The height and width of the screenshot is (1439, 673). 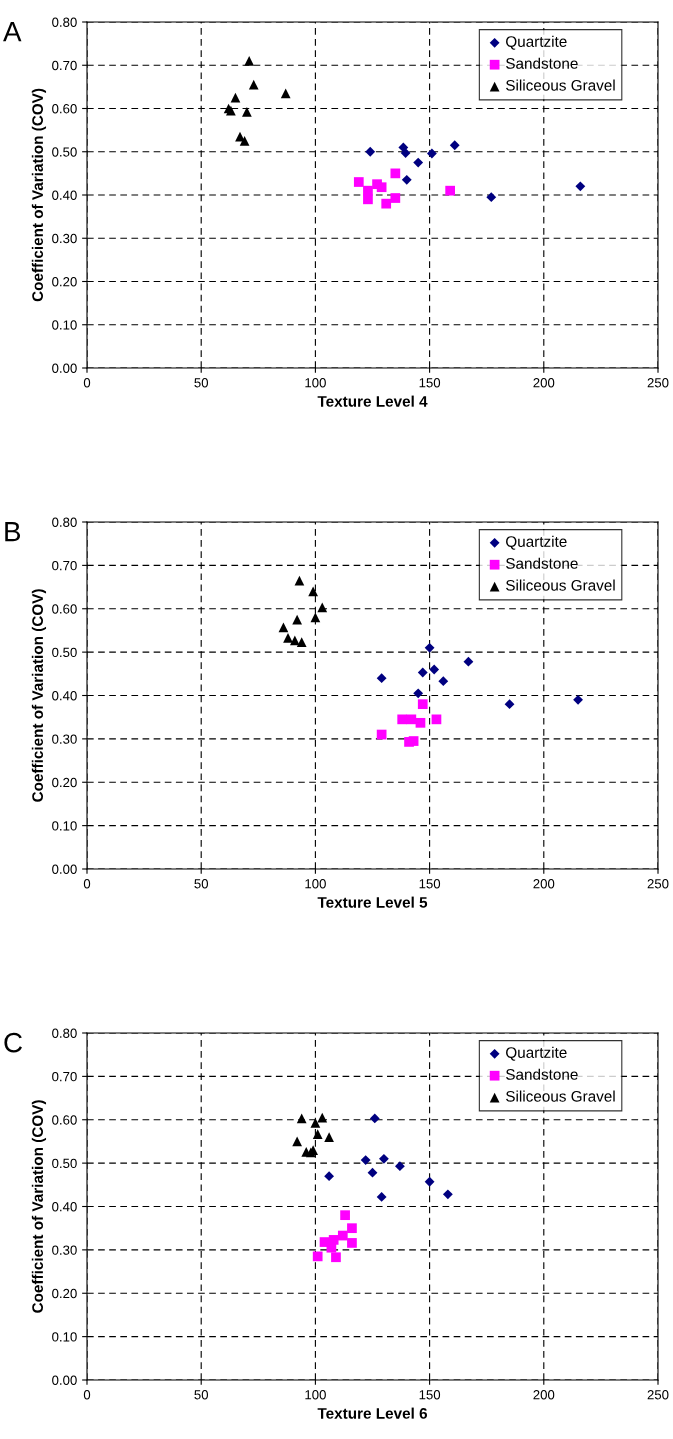 I want to click on text: A, so click(x=12, y=32).